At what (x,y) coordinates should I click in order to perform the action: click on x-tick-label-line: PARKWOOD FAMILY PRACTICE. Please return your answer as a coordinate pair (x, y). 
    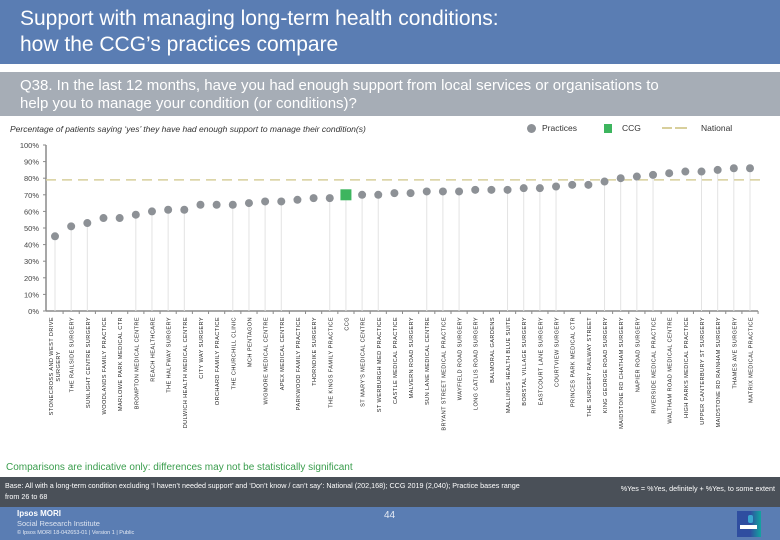
    Looking at the image, I should click on (299, 363).